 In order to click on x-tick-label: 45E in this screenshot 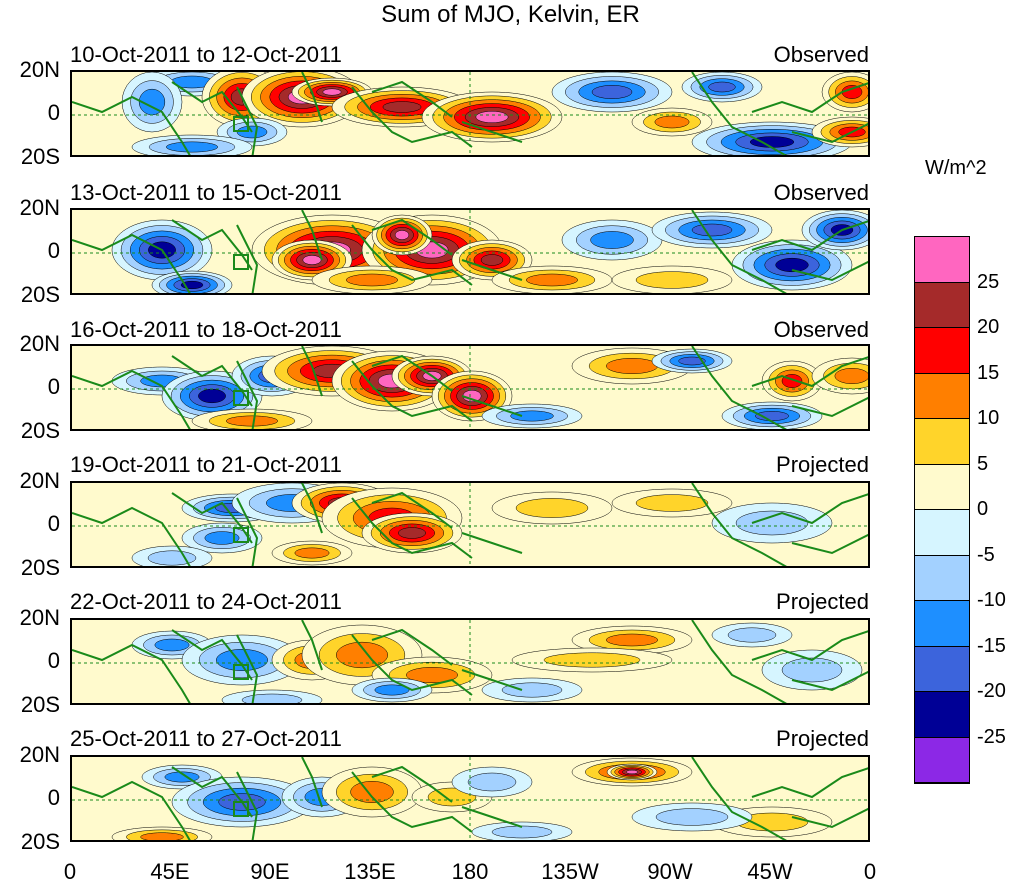, I will do `click(170, 871)`.